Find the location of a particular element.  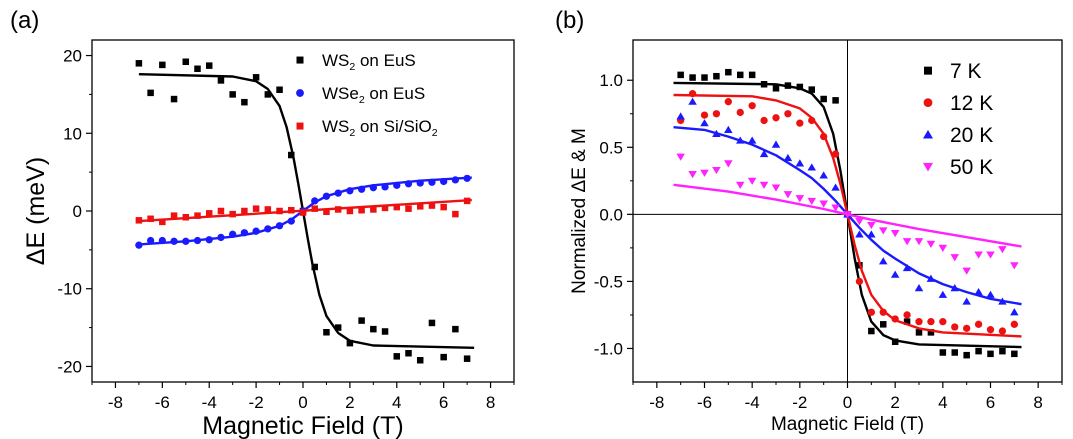

y-tick-label: -0.5 is located at coordinates (608, 281).